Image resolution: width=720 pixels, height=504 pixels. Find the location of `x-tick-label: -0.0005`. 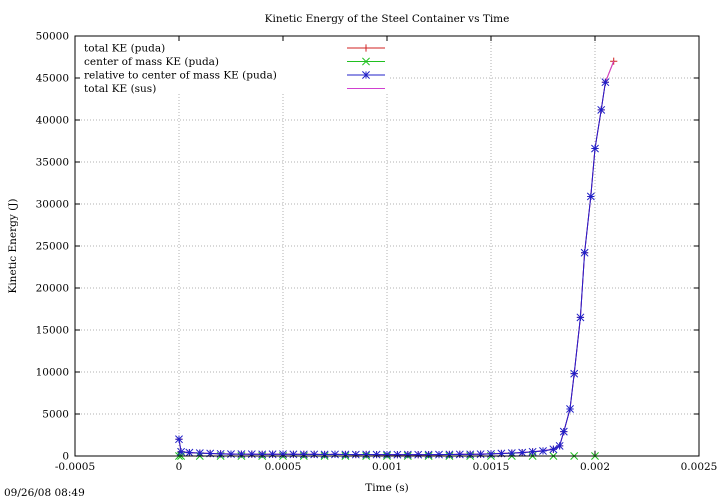

x-tick-label: -0.0005 is located at coordinates (75, 467).